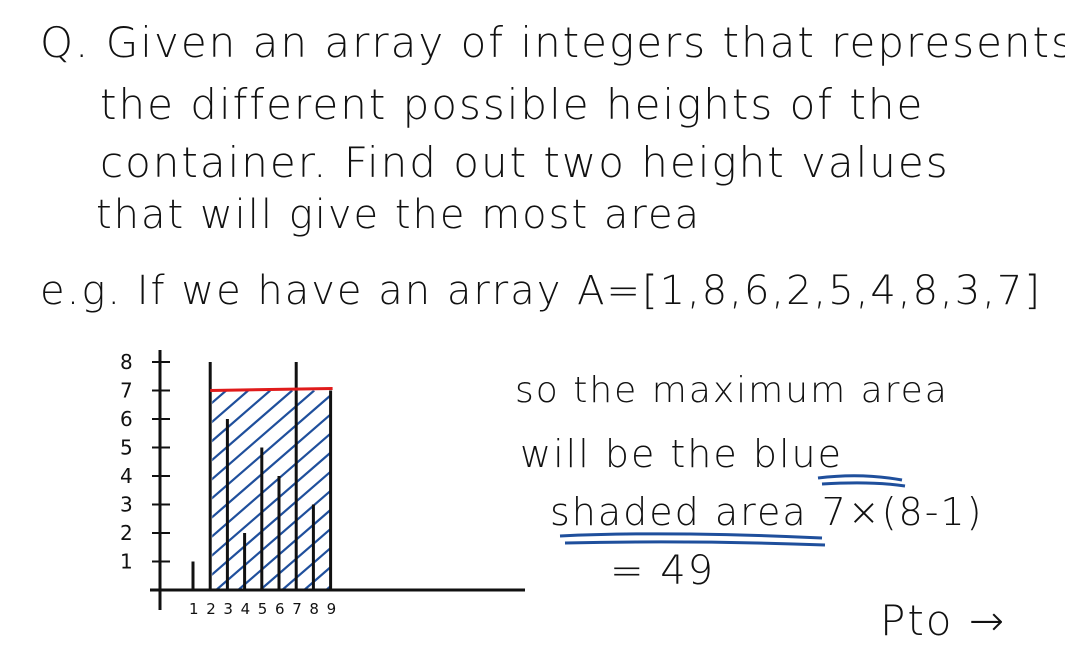 The image size is (1065, 661). I want to click on question-line-4: that will give the most area, so click(399, 215).